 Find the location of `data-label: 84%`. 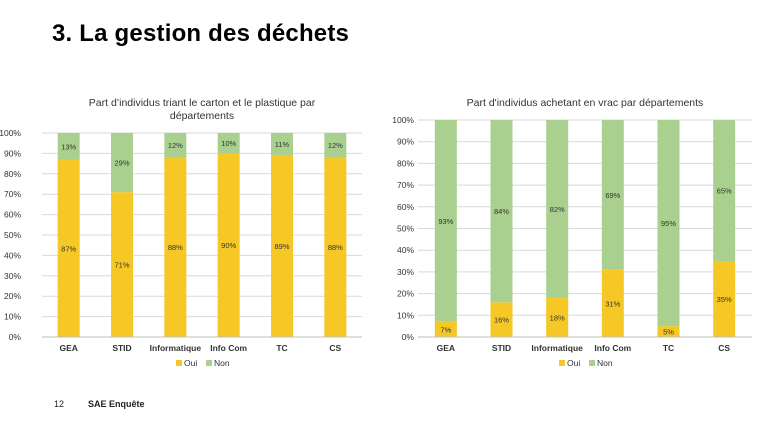

data-label: 84% is located at coordinates (501, 211).